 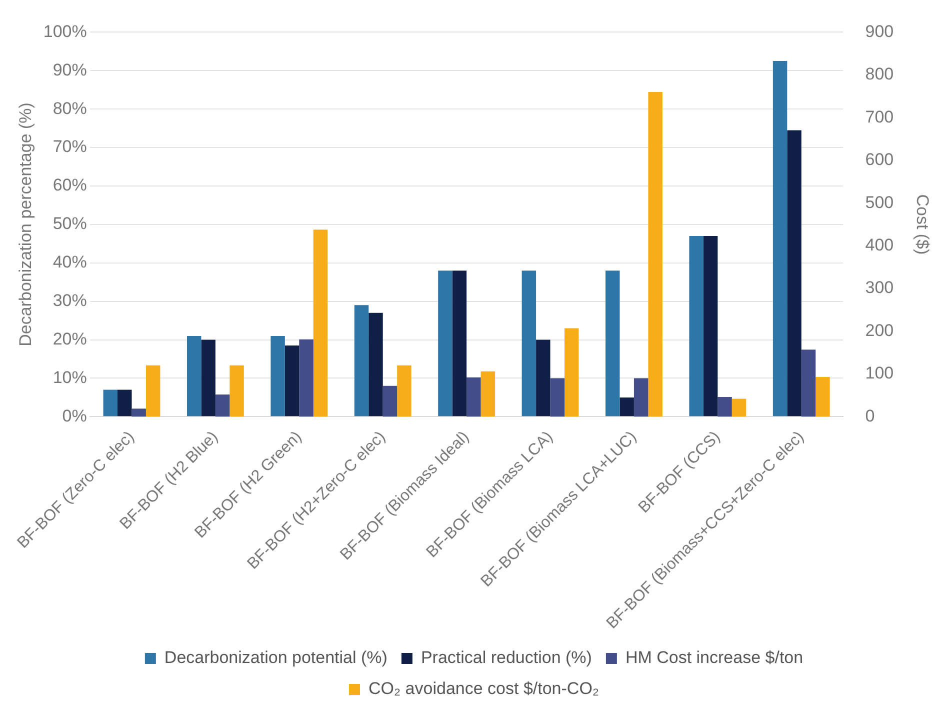 I want to click on y-axis-title: Decarbonization percentage (%), so click(x=25, y=224).